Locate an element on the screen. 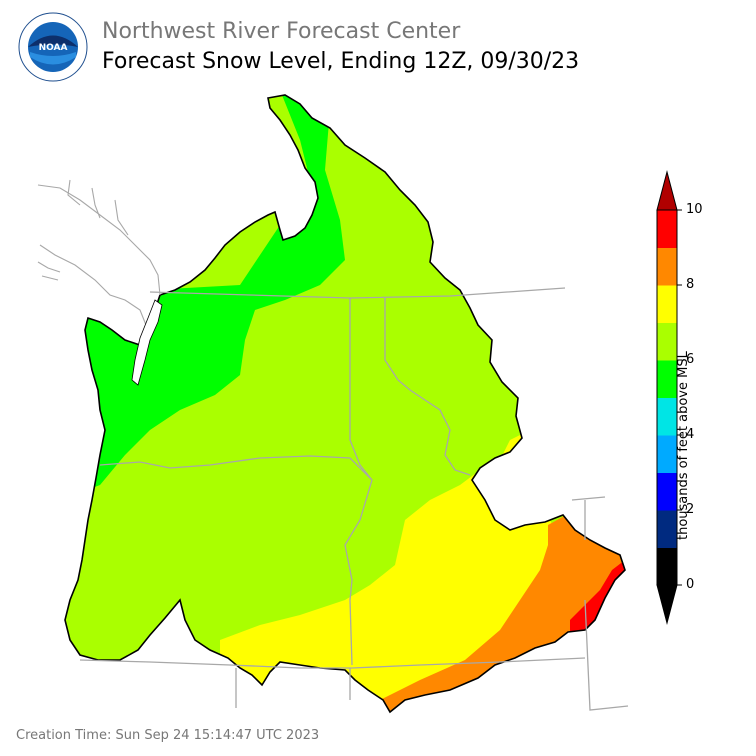 The height and width of the screenshot is (756, 756). colorbar is located at coordinates (669, 397).